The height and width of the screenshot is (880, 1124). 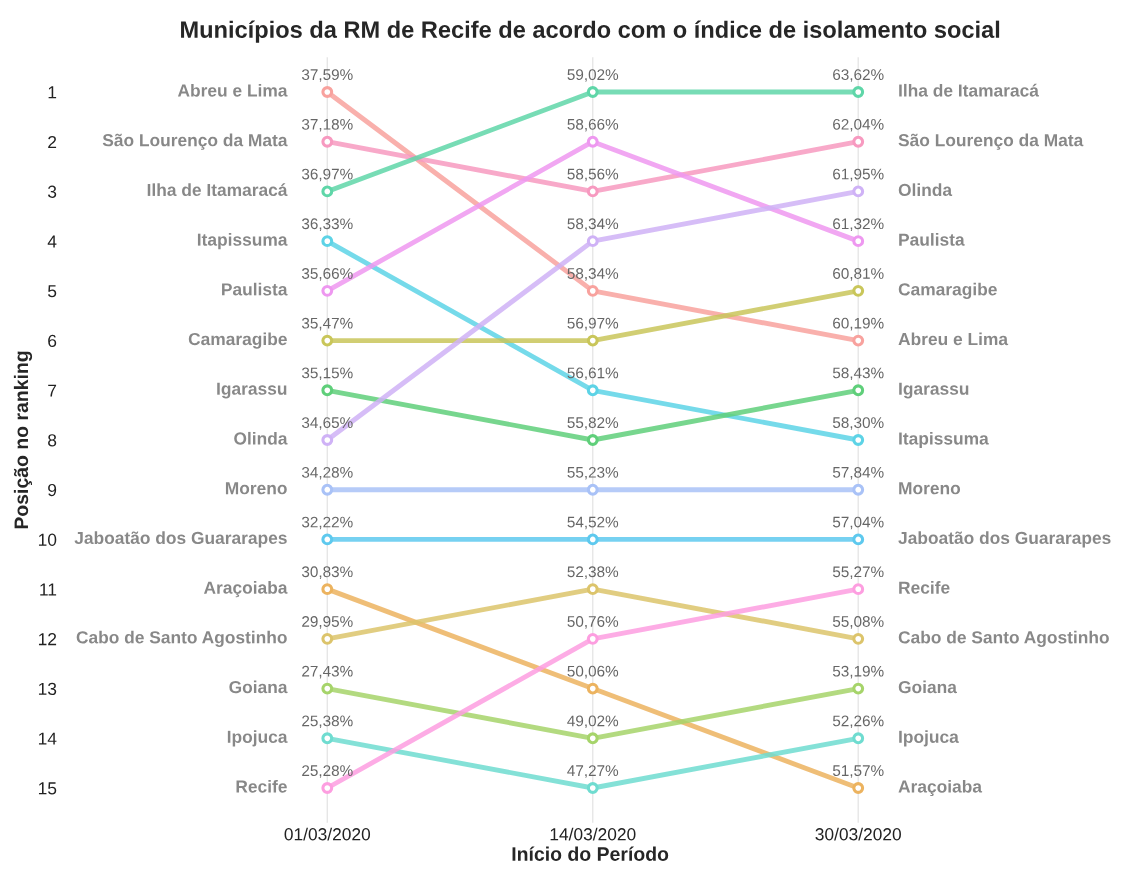 What do you see at coordinates (327, 834) in the screenshot?
I see `x-tick-label: 01/03/2020` at bounding box center [327, 834].